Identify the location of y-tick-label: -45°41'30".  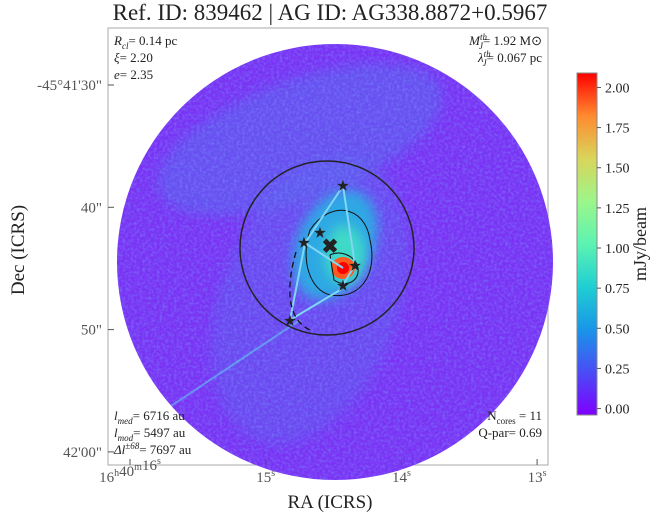
(69, 86).